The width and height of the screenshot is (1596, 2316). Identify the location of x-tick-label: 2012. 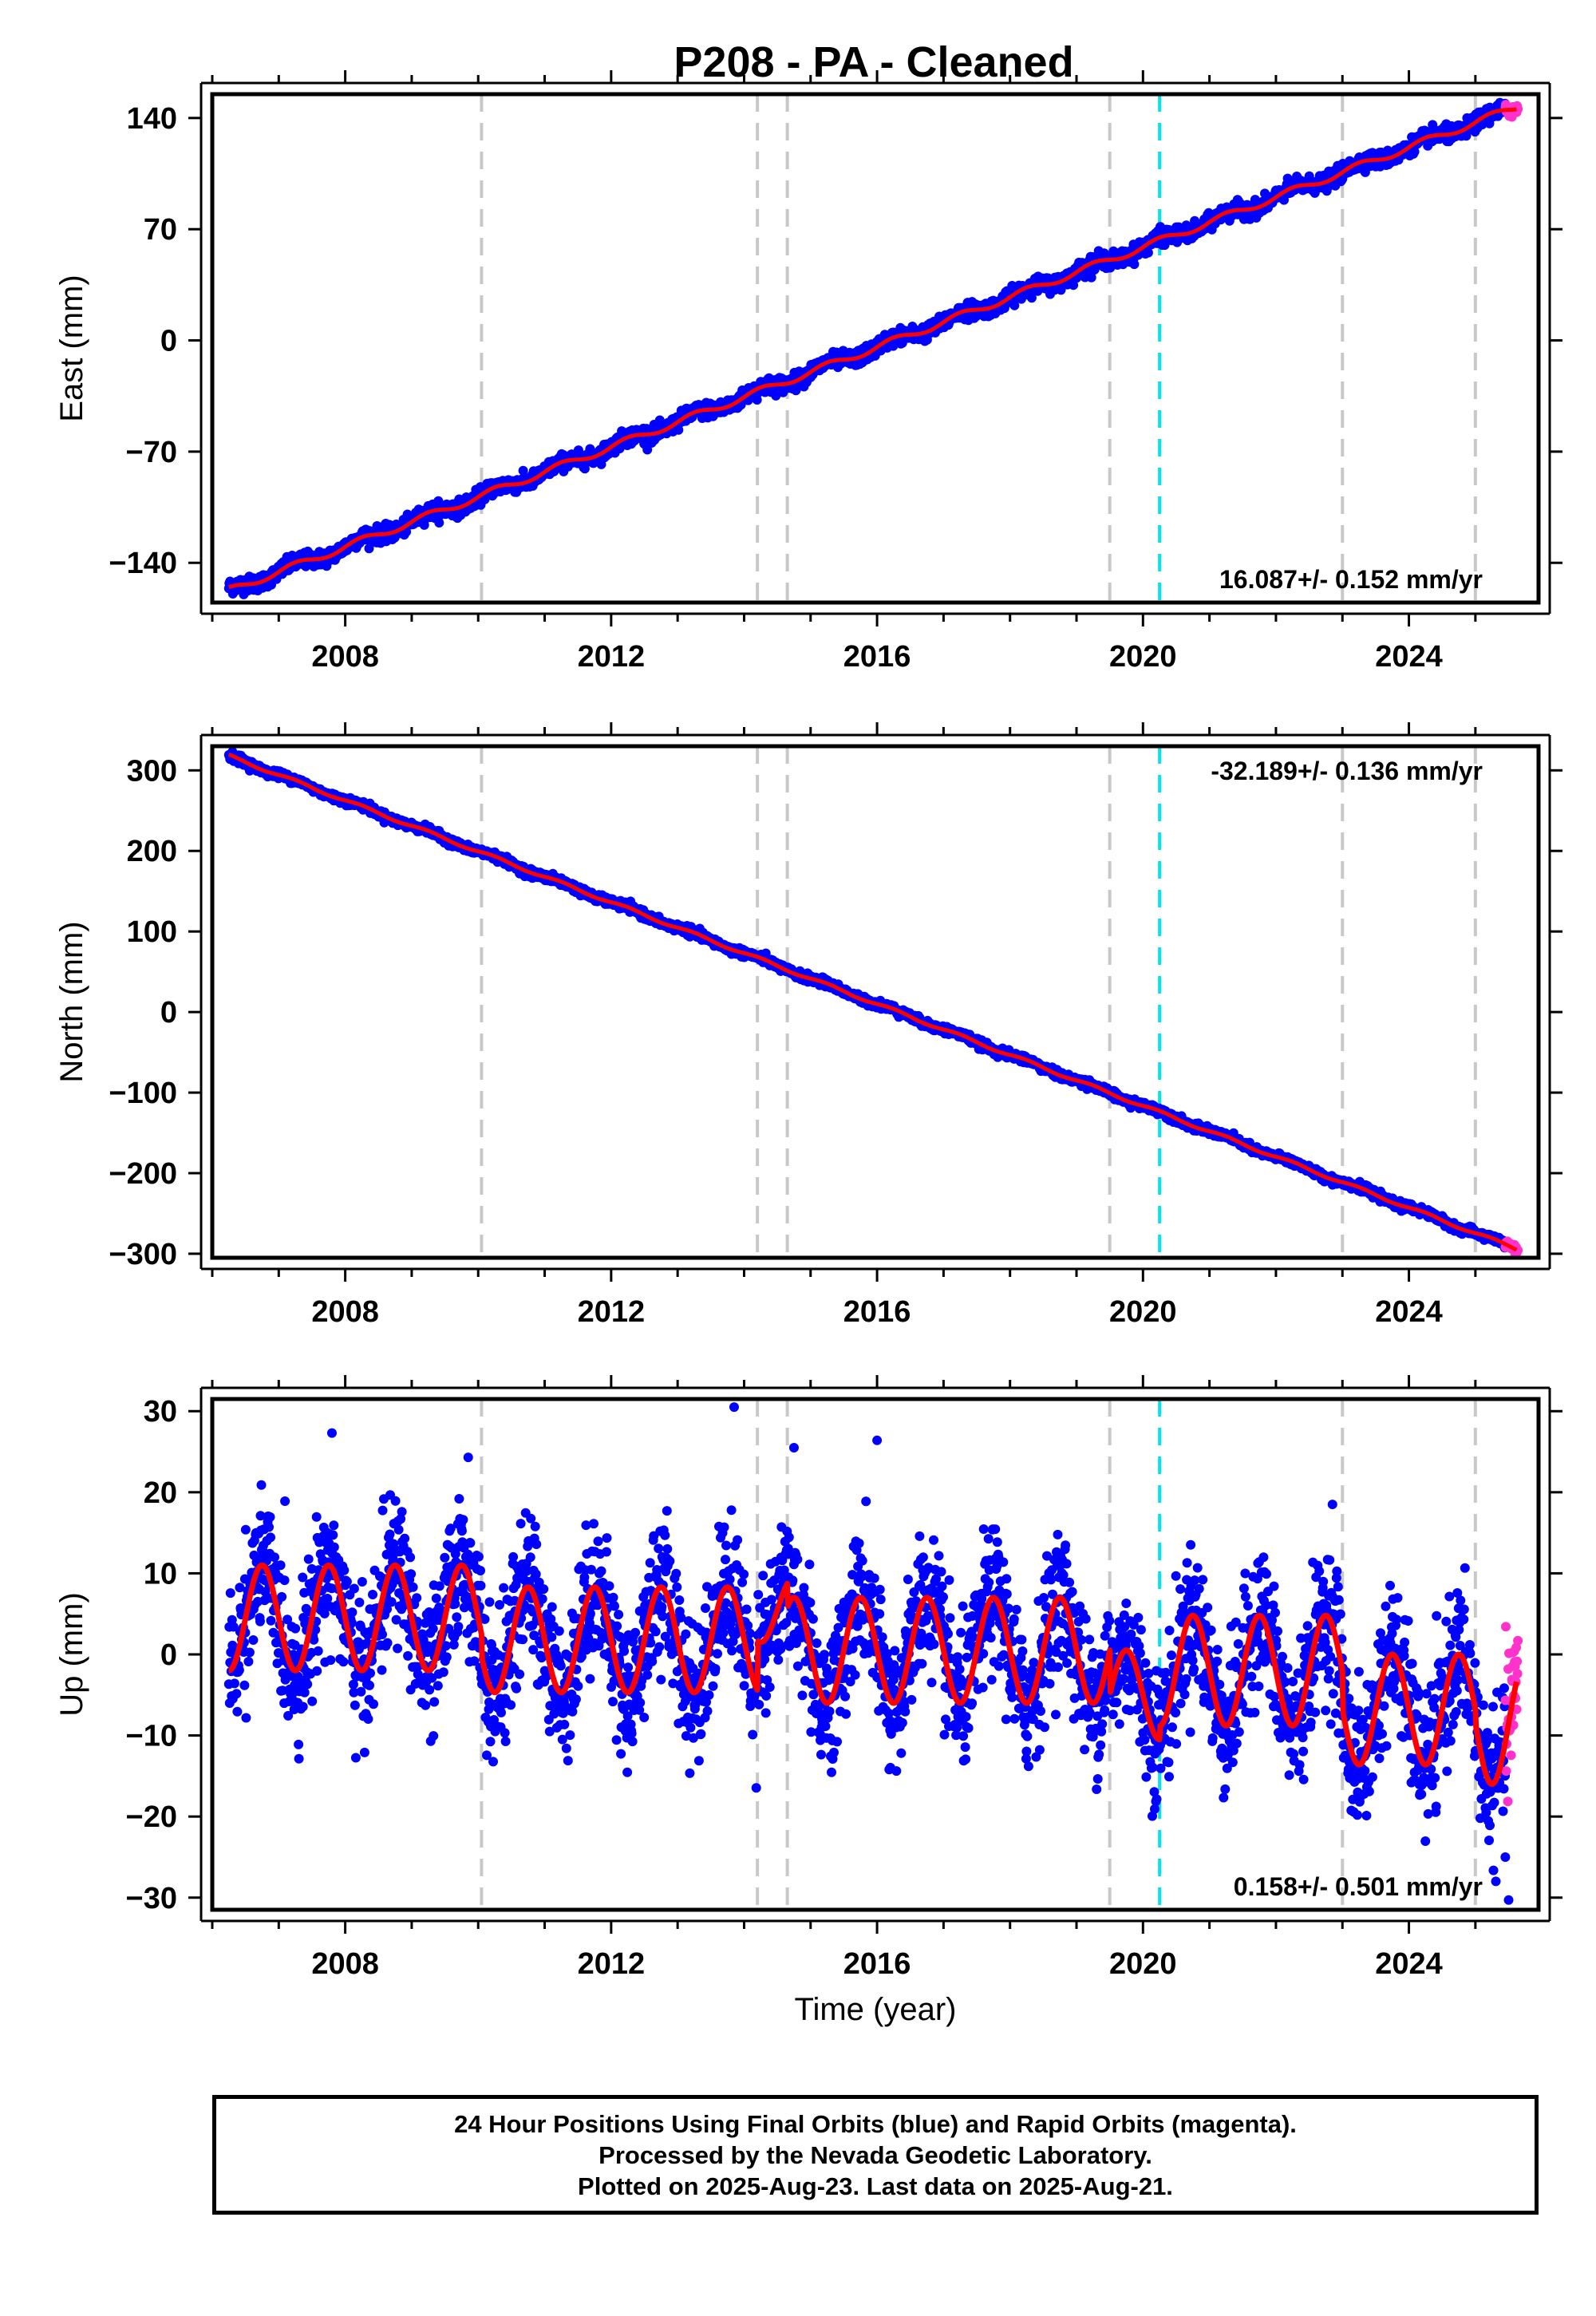
(612, 657).